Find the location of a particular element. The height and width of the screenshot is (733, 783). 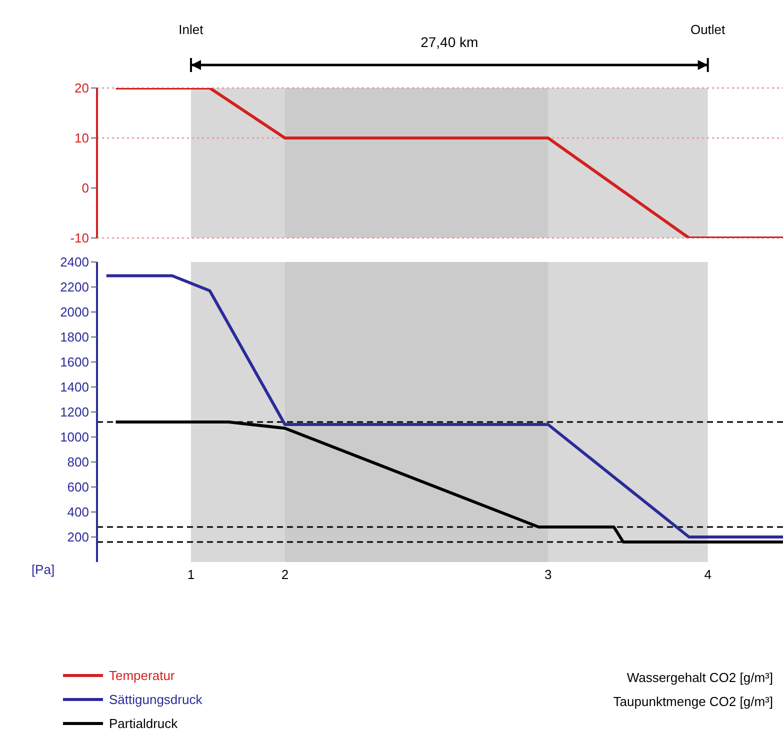

y-tick-label: 1000 is located at coordinates (74, 437).